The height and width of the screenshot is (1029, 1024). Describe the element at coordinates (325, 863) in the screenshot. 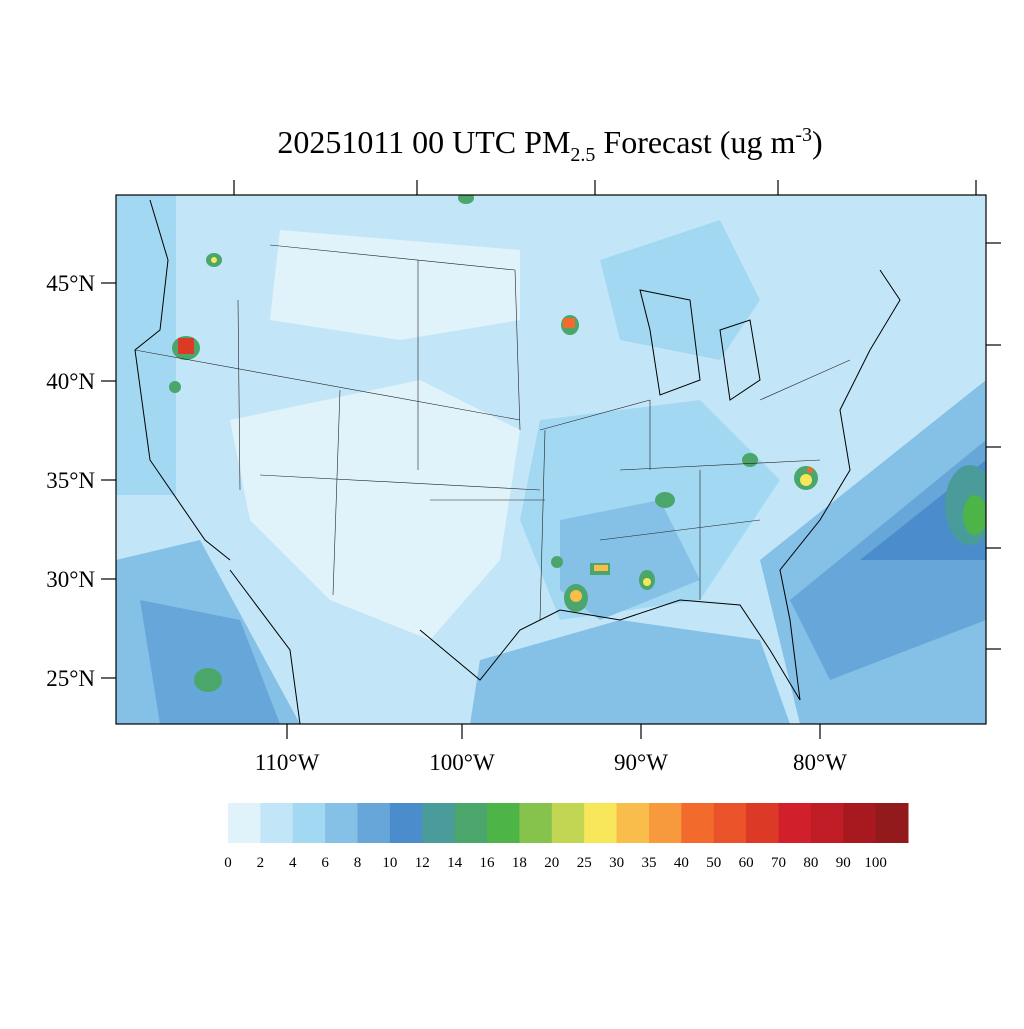

I see `colorbar-label: 6` at that location.